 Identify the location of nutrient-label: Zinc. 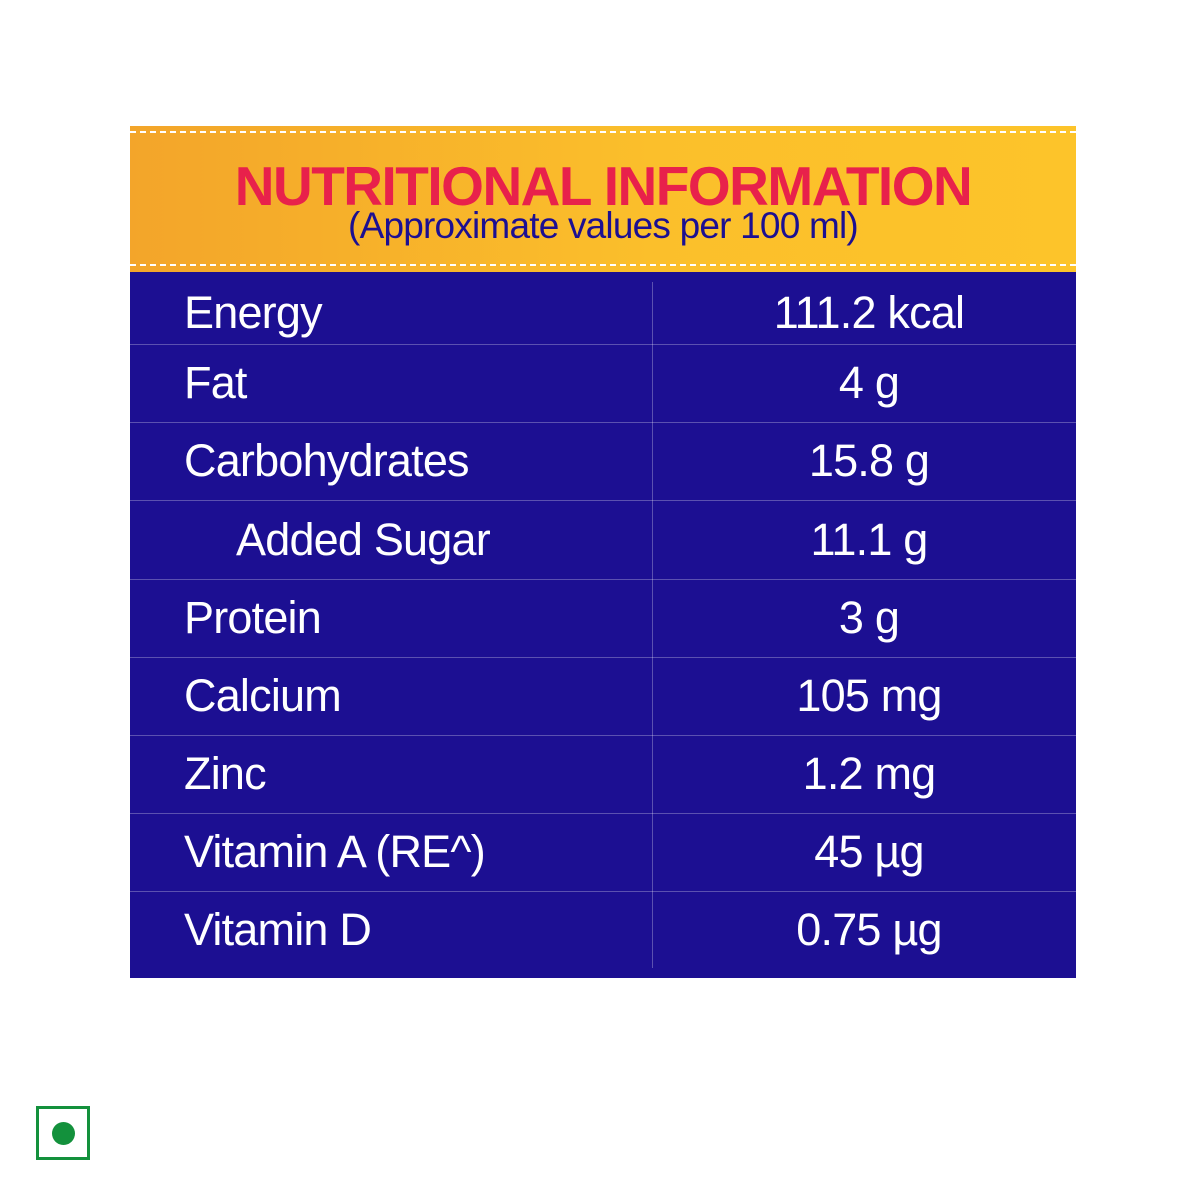
(225, 773).